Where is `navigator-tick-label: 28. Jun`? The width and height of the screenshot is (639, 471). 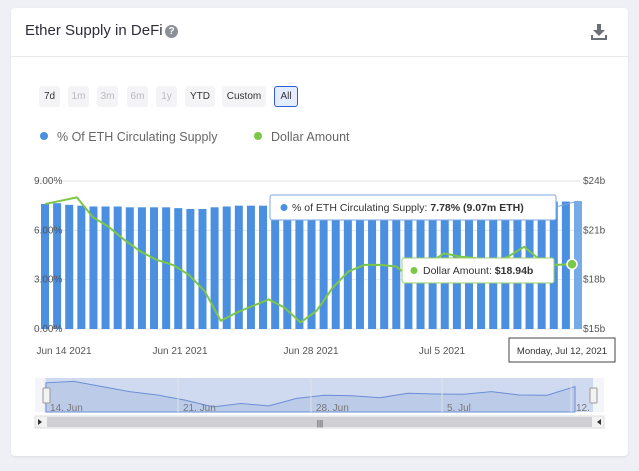
navigator-tick-label: 28. Jun is located at coordinates (332, 408).